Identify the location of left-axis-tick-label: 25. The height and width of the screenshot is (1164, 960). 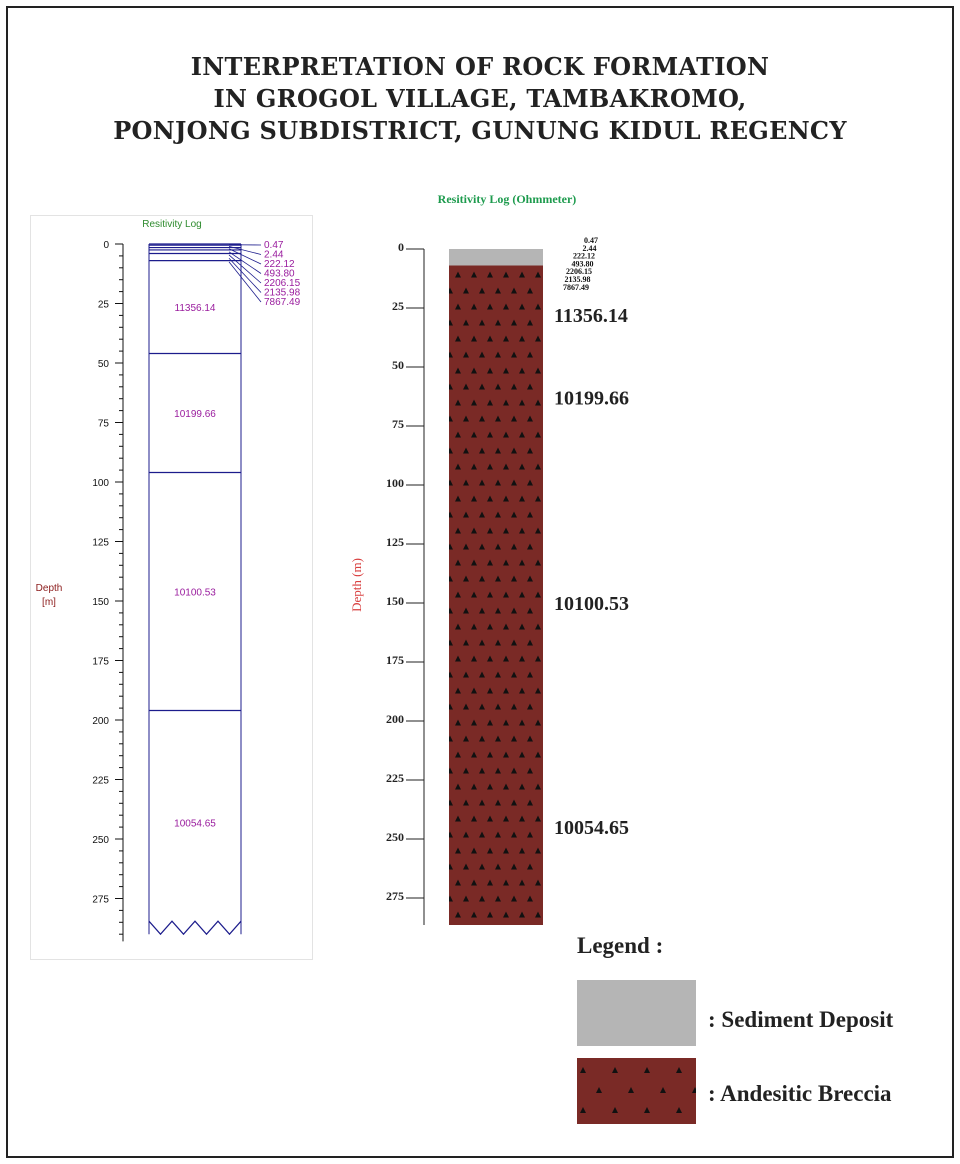
(104, 305).